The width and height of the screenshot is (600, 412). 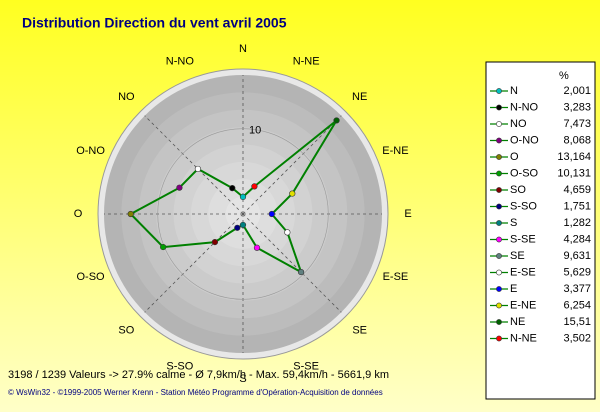 What do you see at coordinates (577, 107) in the screenshot?
I see `legend-value: 3,283` at bounding box center [577, 107].